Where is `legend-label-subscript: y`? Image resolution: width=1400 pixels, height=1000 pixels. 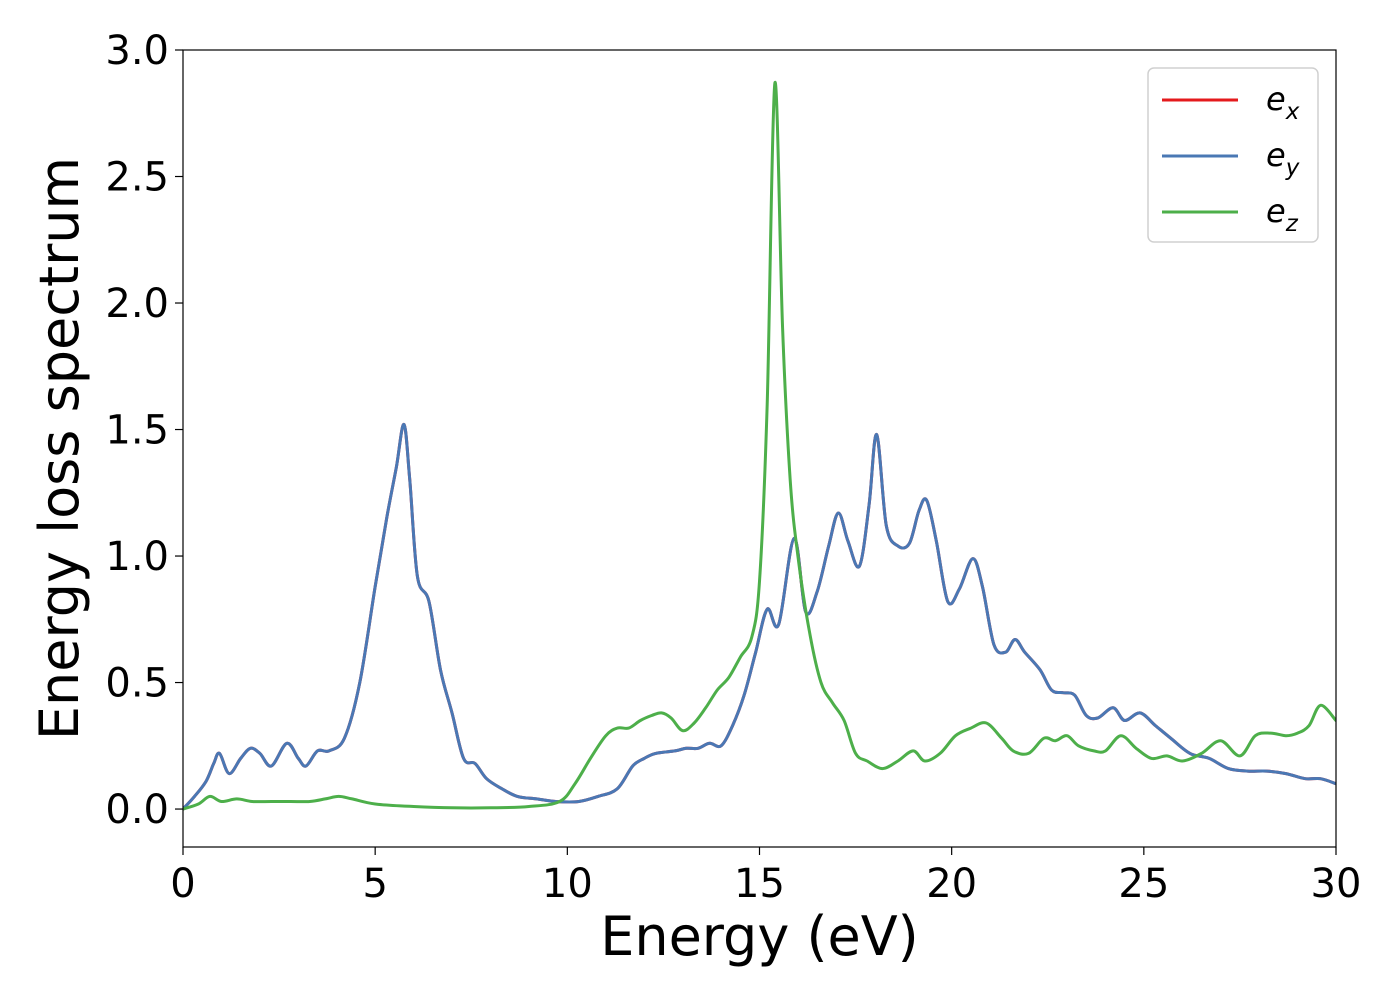 legend-label-subscript: y is located at coordinates (1292, 168).